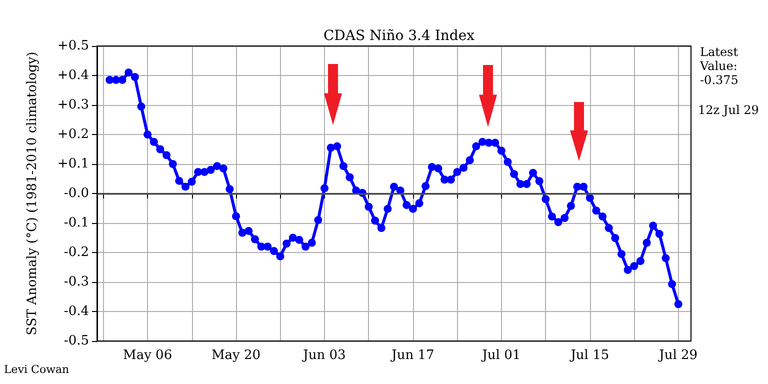 Image resolution: width=768 pixels, height=384 pixels. I want to click on x-tick-label: Jul 29, so click(677, 355).